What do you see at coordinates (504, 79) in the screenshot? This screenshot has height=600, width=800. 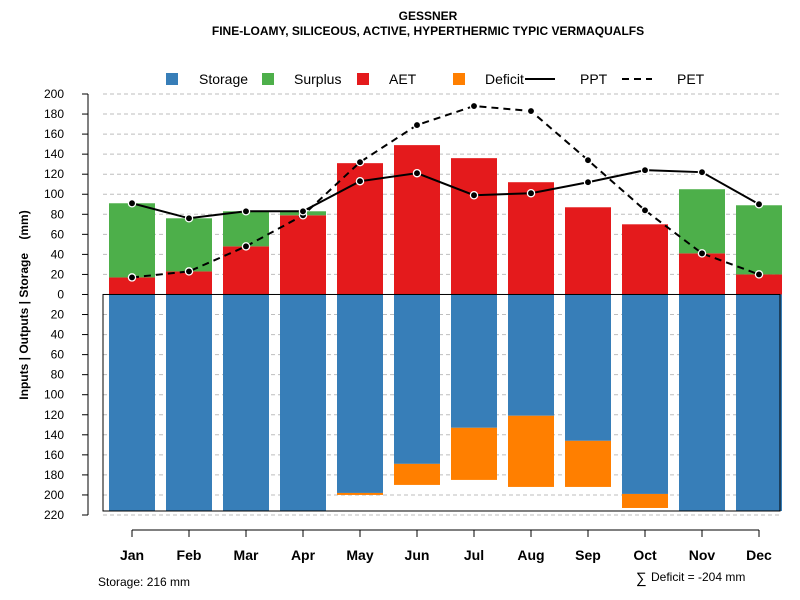 I see `legend-label-deficit: Deficit` at bounding box center [504, 79].